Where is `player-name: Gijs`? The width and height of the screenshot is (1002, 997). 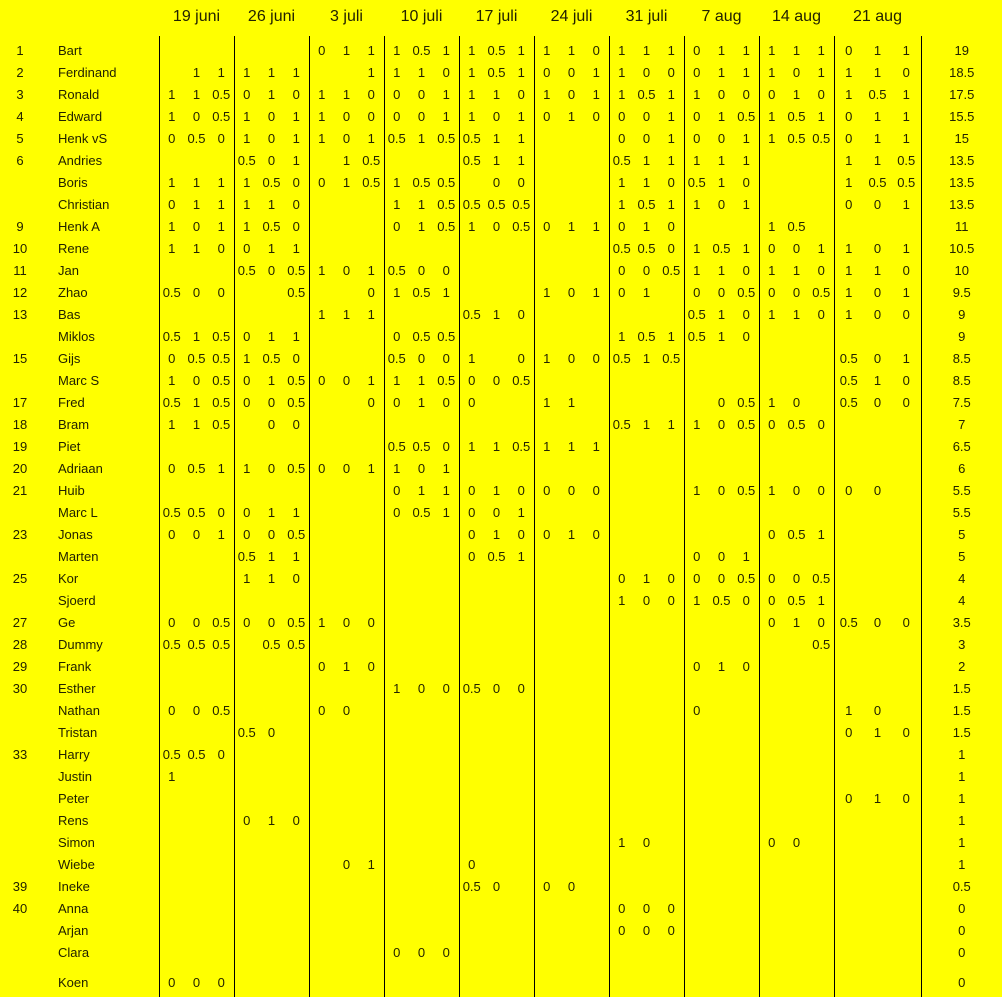
player-name: Gijs is located at coordinates (69, 358).